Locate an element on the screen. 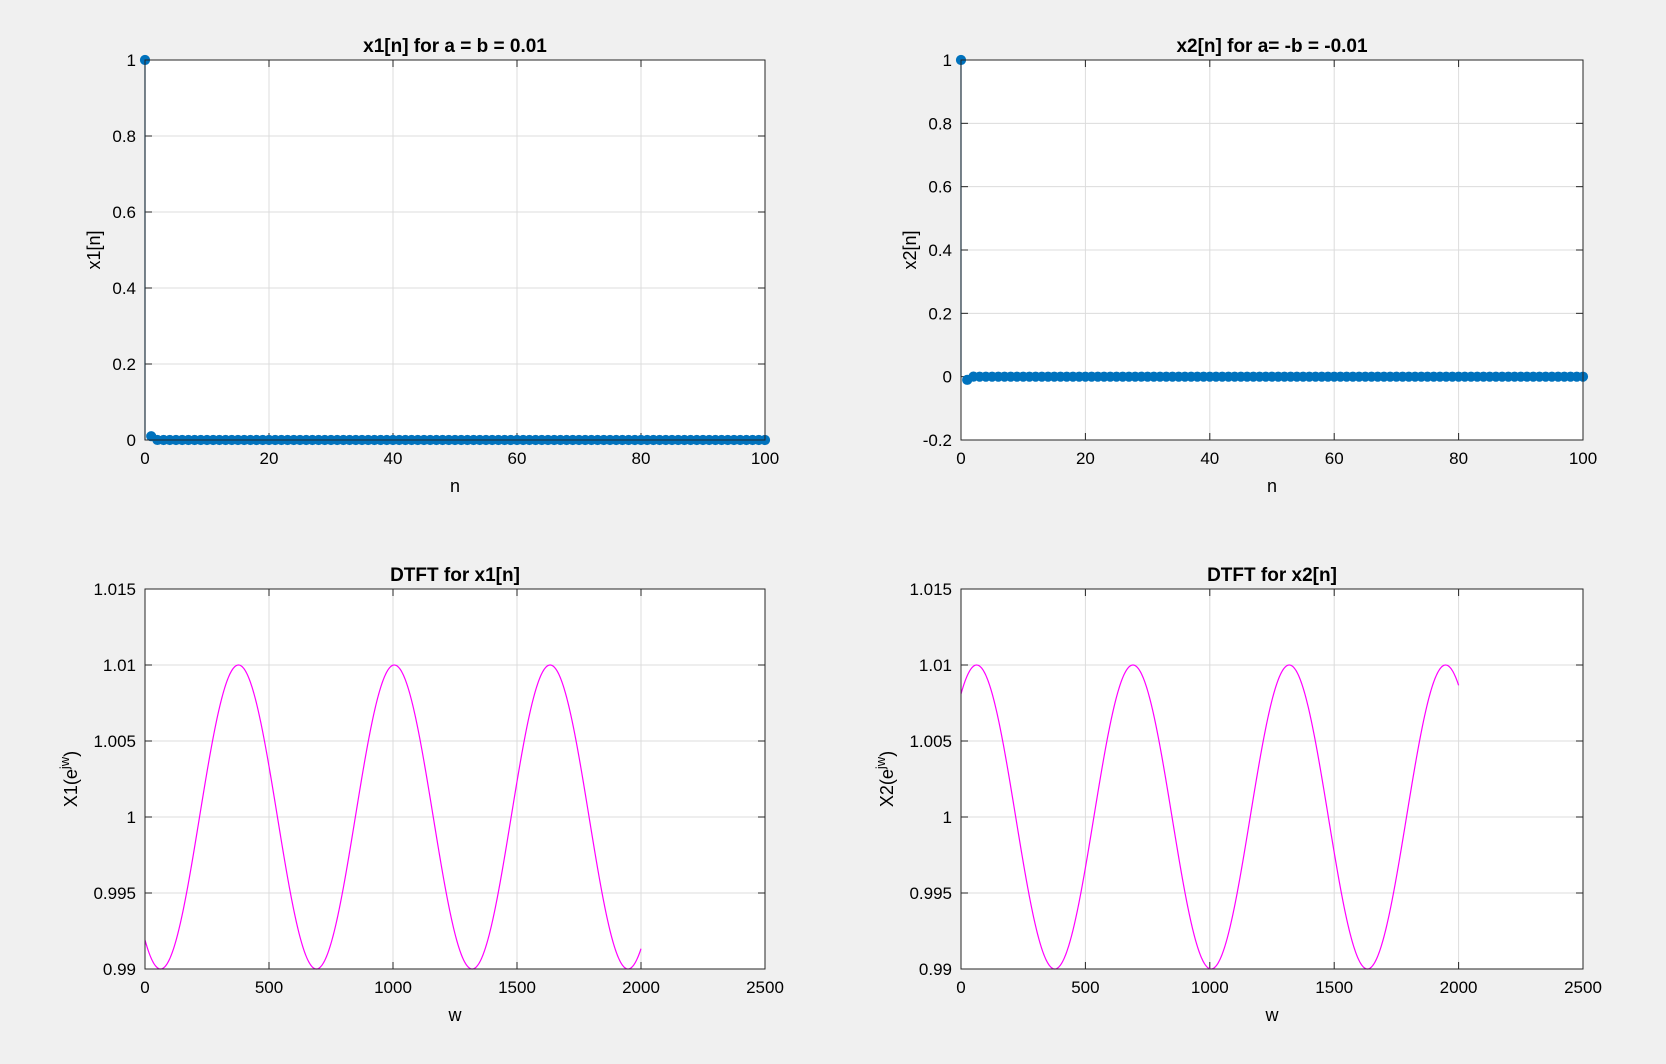  chart-title: x1[n] for a = b = 0.01 is located at coordinates (455, 46).